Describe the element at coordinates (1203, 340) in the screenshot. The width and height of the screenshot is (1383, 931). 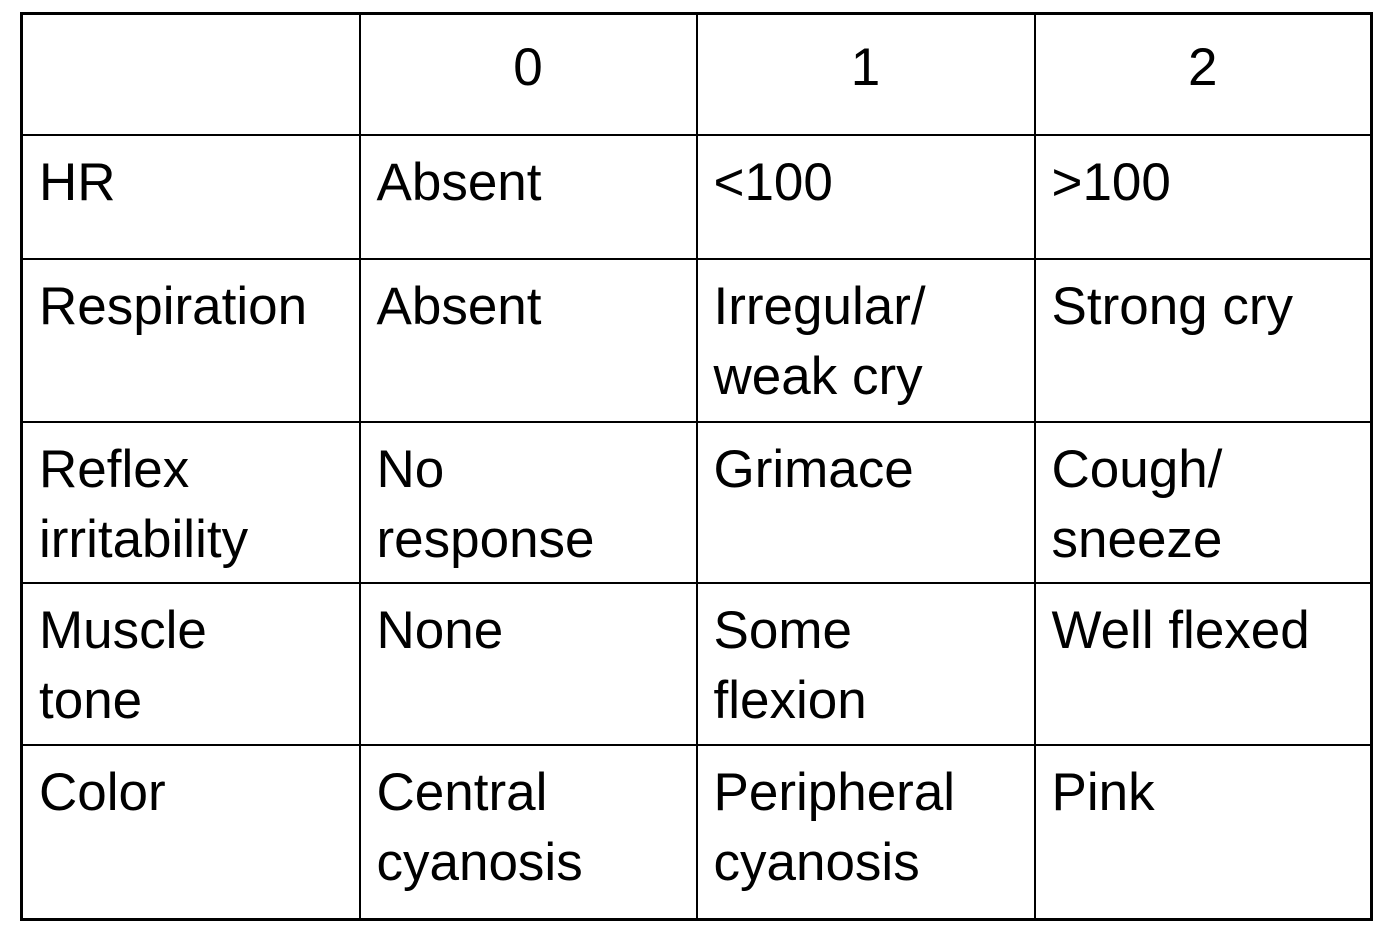
I see `table-cell: Strong cry` at that location.